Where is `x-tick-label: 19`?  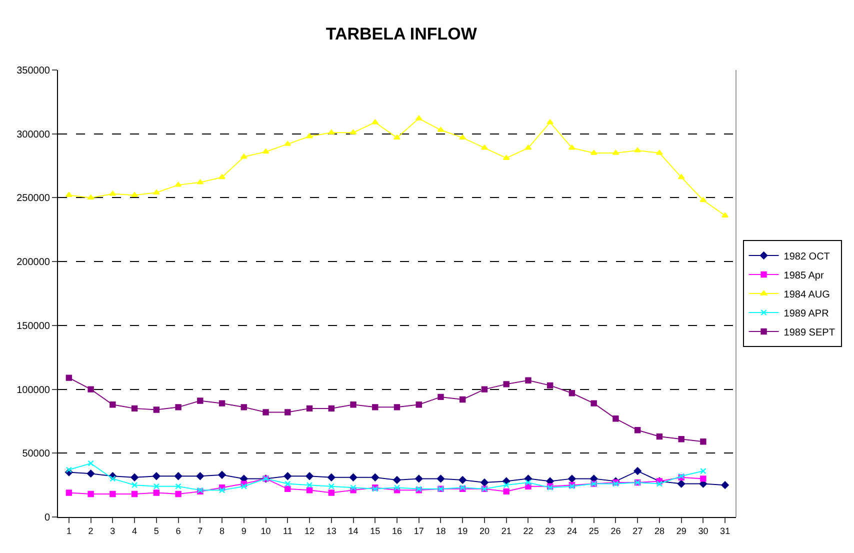 x-tick-label: 19 is located at coordinates (463, 531).